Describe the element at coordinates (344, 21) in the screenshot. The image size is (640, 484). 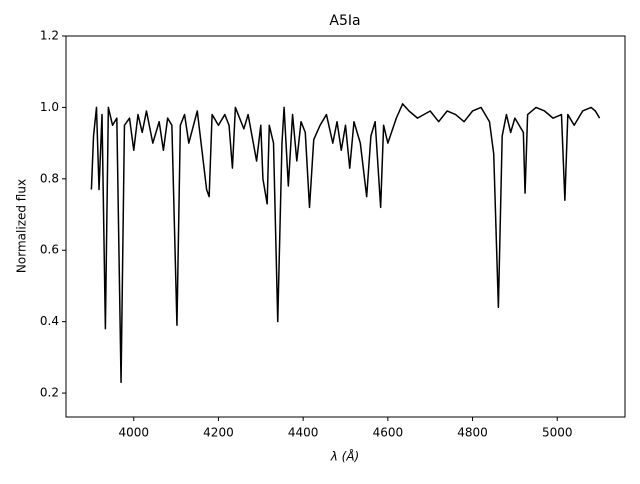
I see `chart-title: A5Ia` at that location.